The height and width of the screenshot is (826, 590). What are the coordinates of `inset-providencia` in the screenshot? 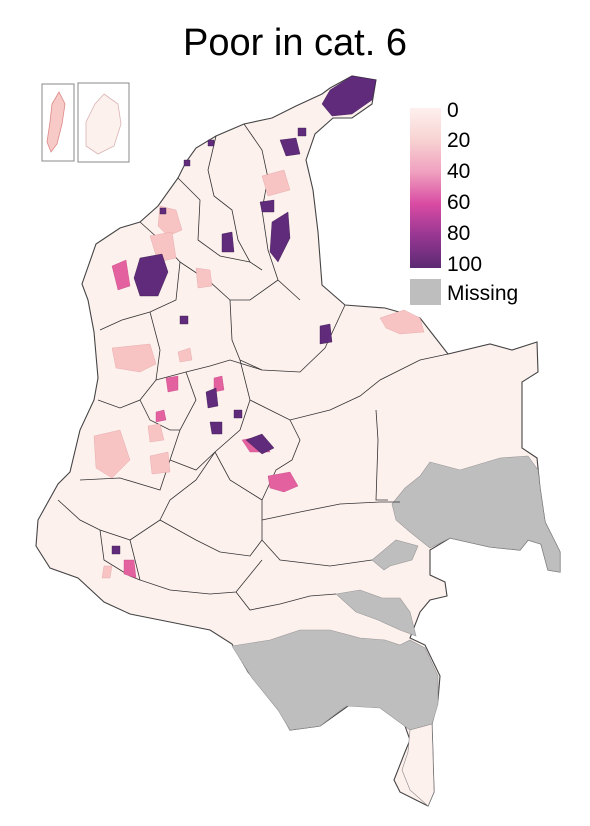 It's located at (103, 122).